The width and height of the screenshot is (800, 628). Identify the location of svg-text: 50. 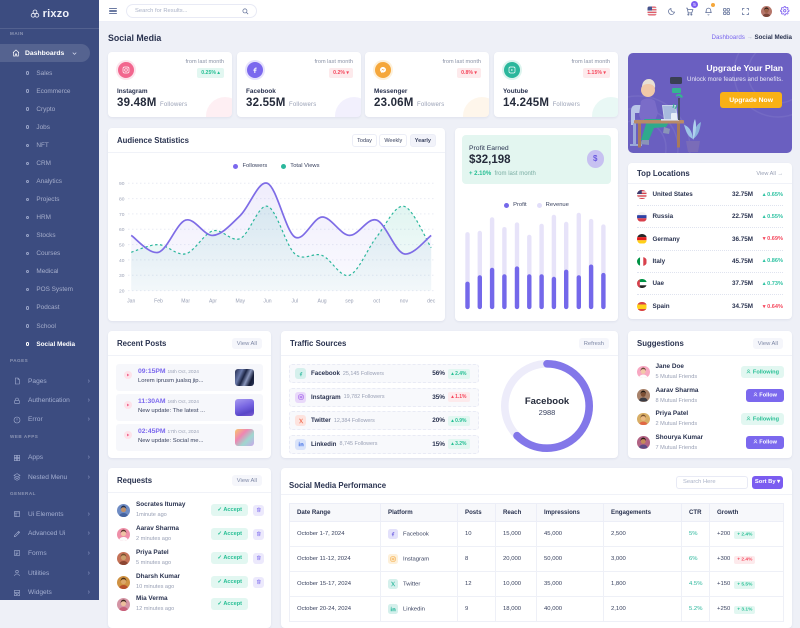
(122, 246).